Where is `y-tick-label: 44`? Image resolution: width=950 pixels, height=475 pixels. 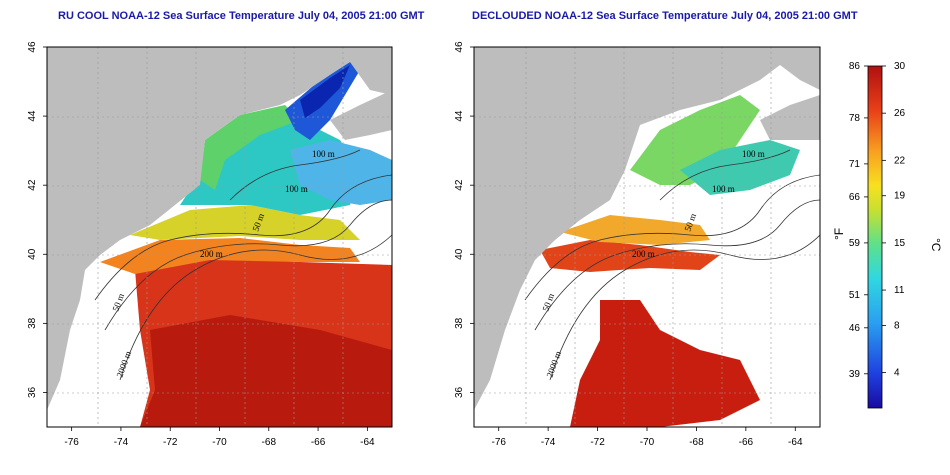 y-tick-label: 44 is located at coordinates (32, 116).